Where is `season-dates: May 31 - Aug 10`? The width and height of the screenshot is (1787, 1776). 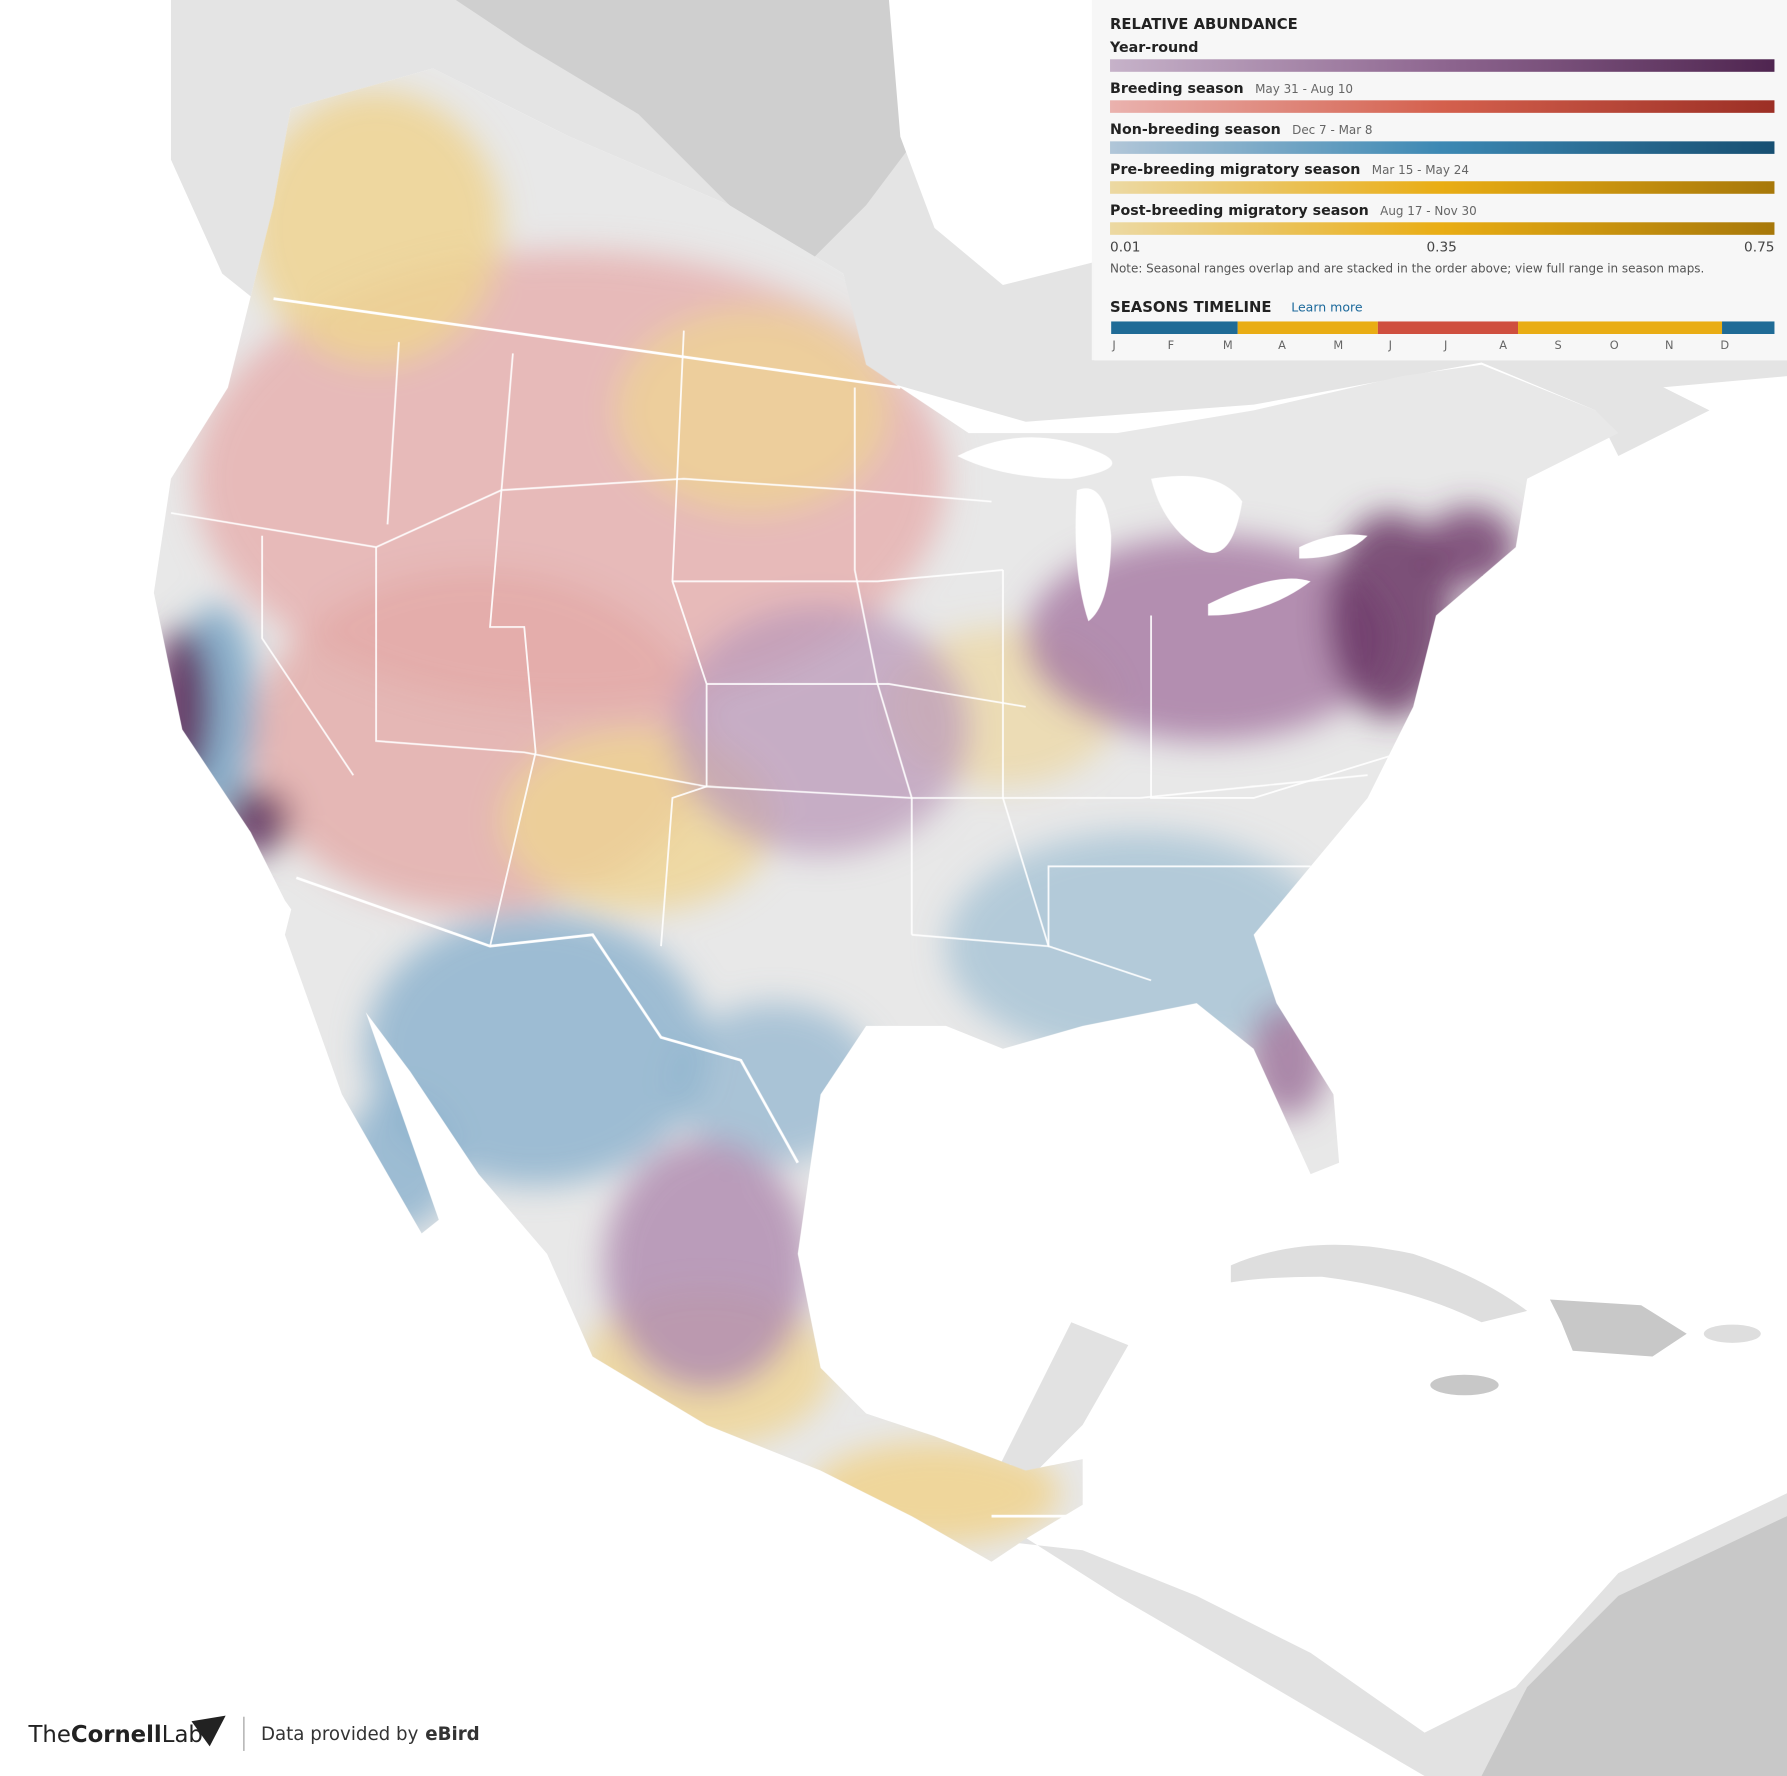
season-dates: May 31 - Aug 10 is located at coordinates (1304, 88).